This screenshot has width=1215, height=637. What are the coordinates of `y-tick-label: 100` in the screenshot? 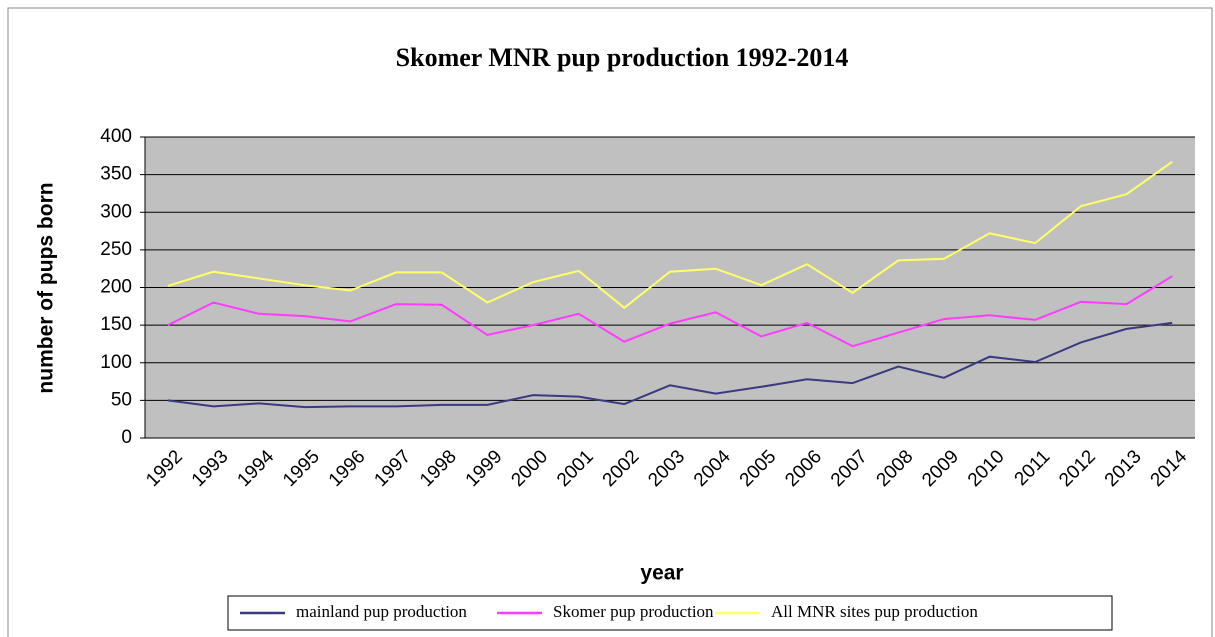 It's located at (116, 362).